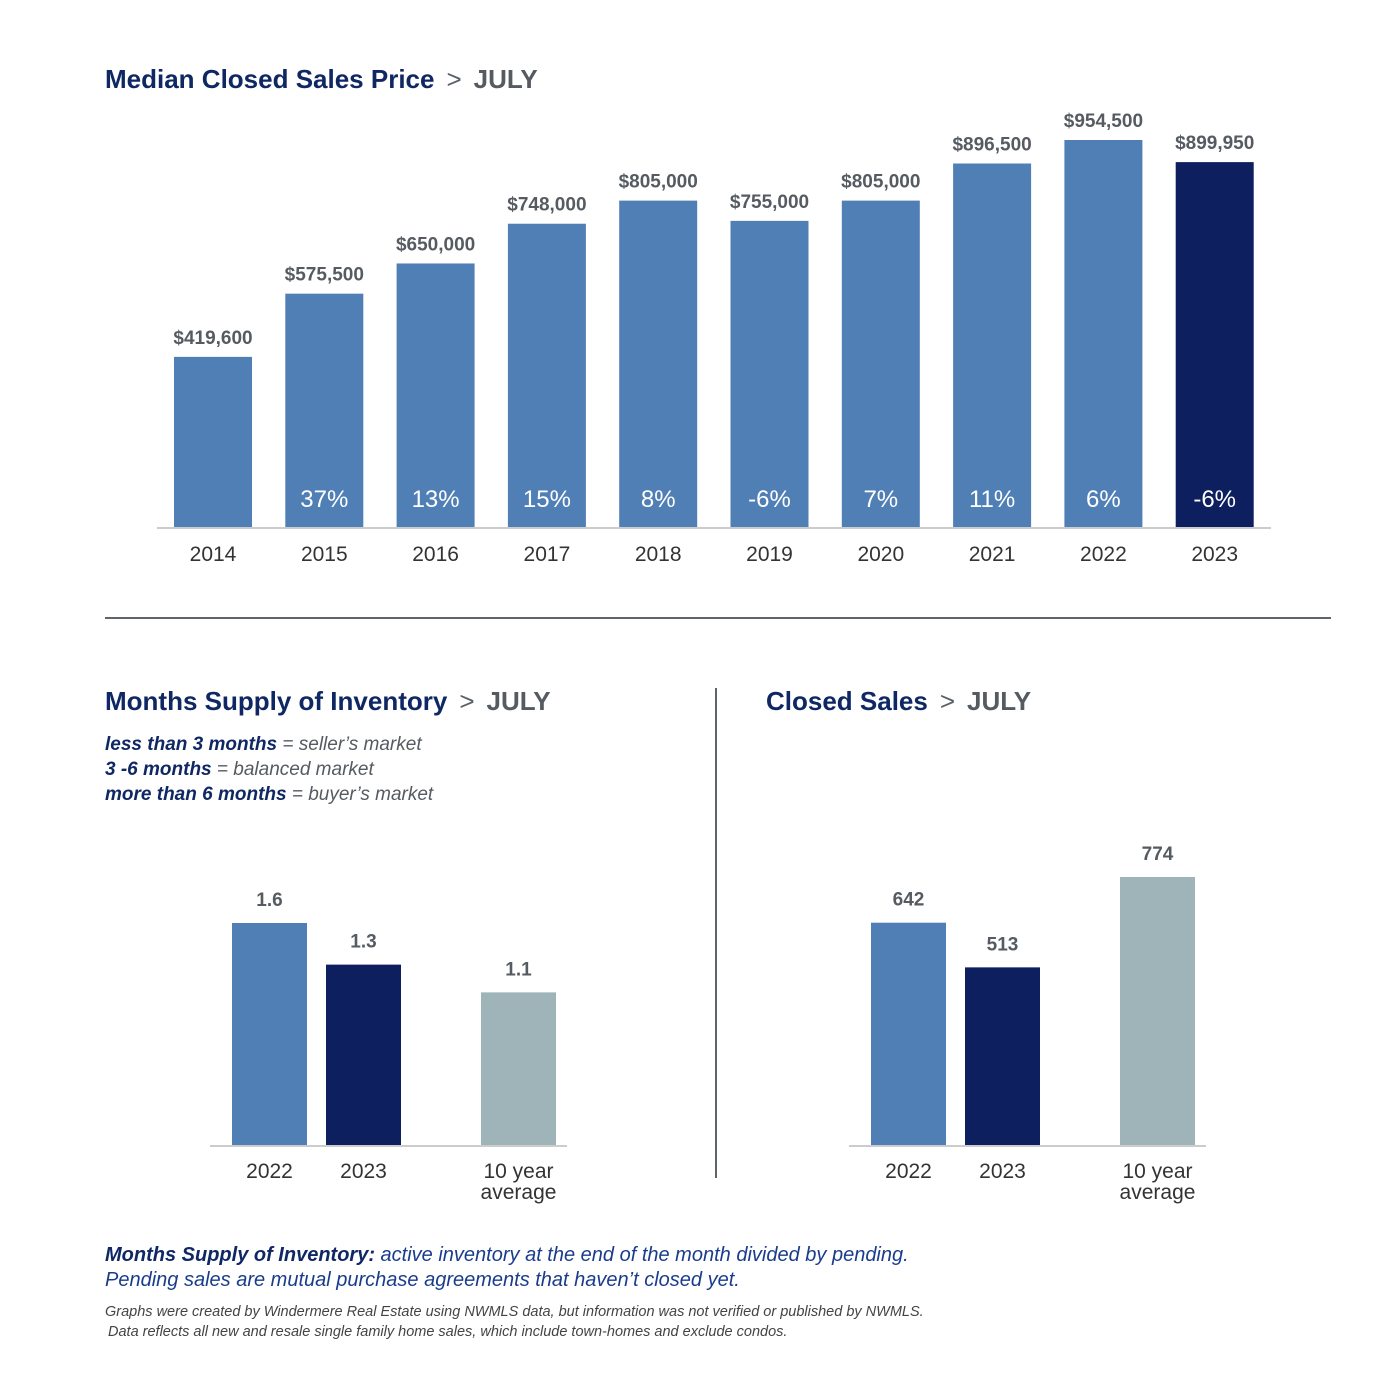 This screenshot has width=1400, height=1400. I want to click on price-title-main: Median Closed Sales Price, so click(270, 79).